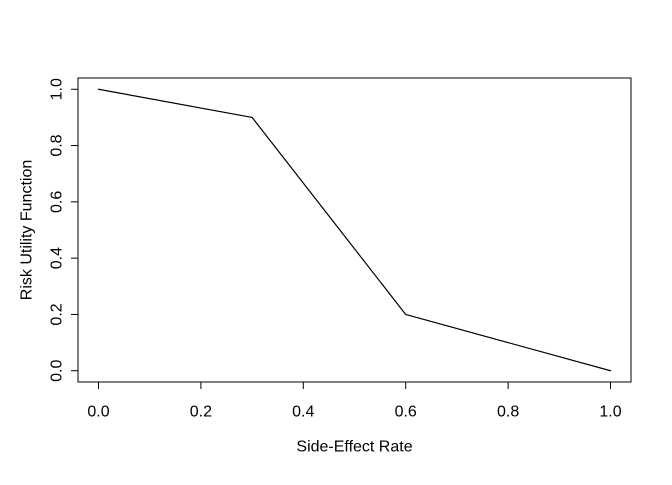 The image size is (672, 485). Describe the element at coordinates (57, 258) in the screenshot. I see `y-tick-label: 0.4` at that location.